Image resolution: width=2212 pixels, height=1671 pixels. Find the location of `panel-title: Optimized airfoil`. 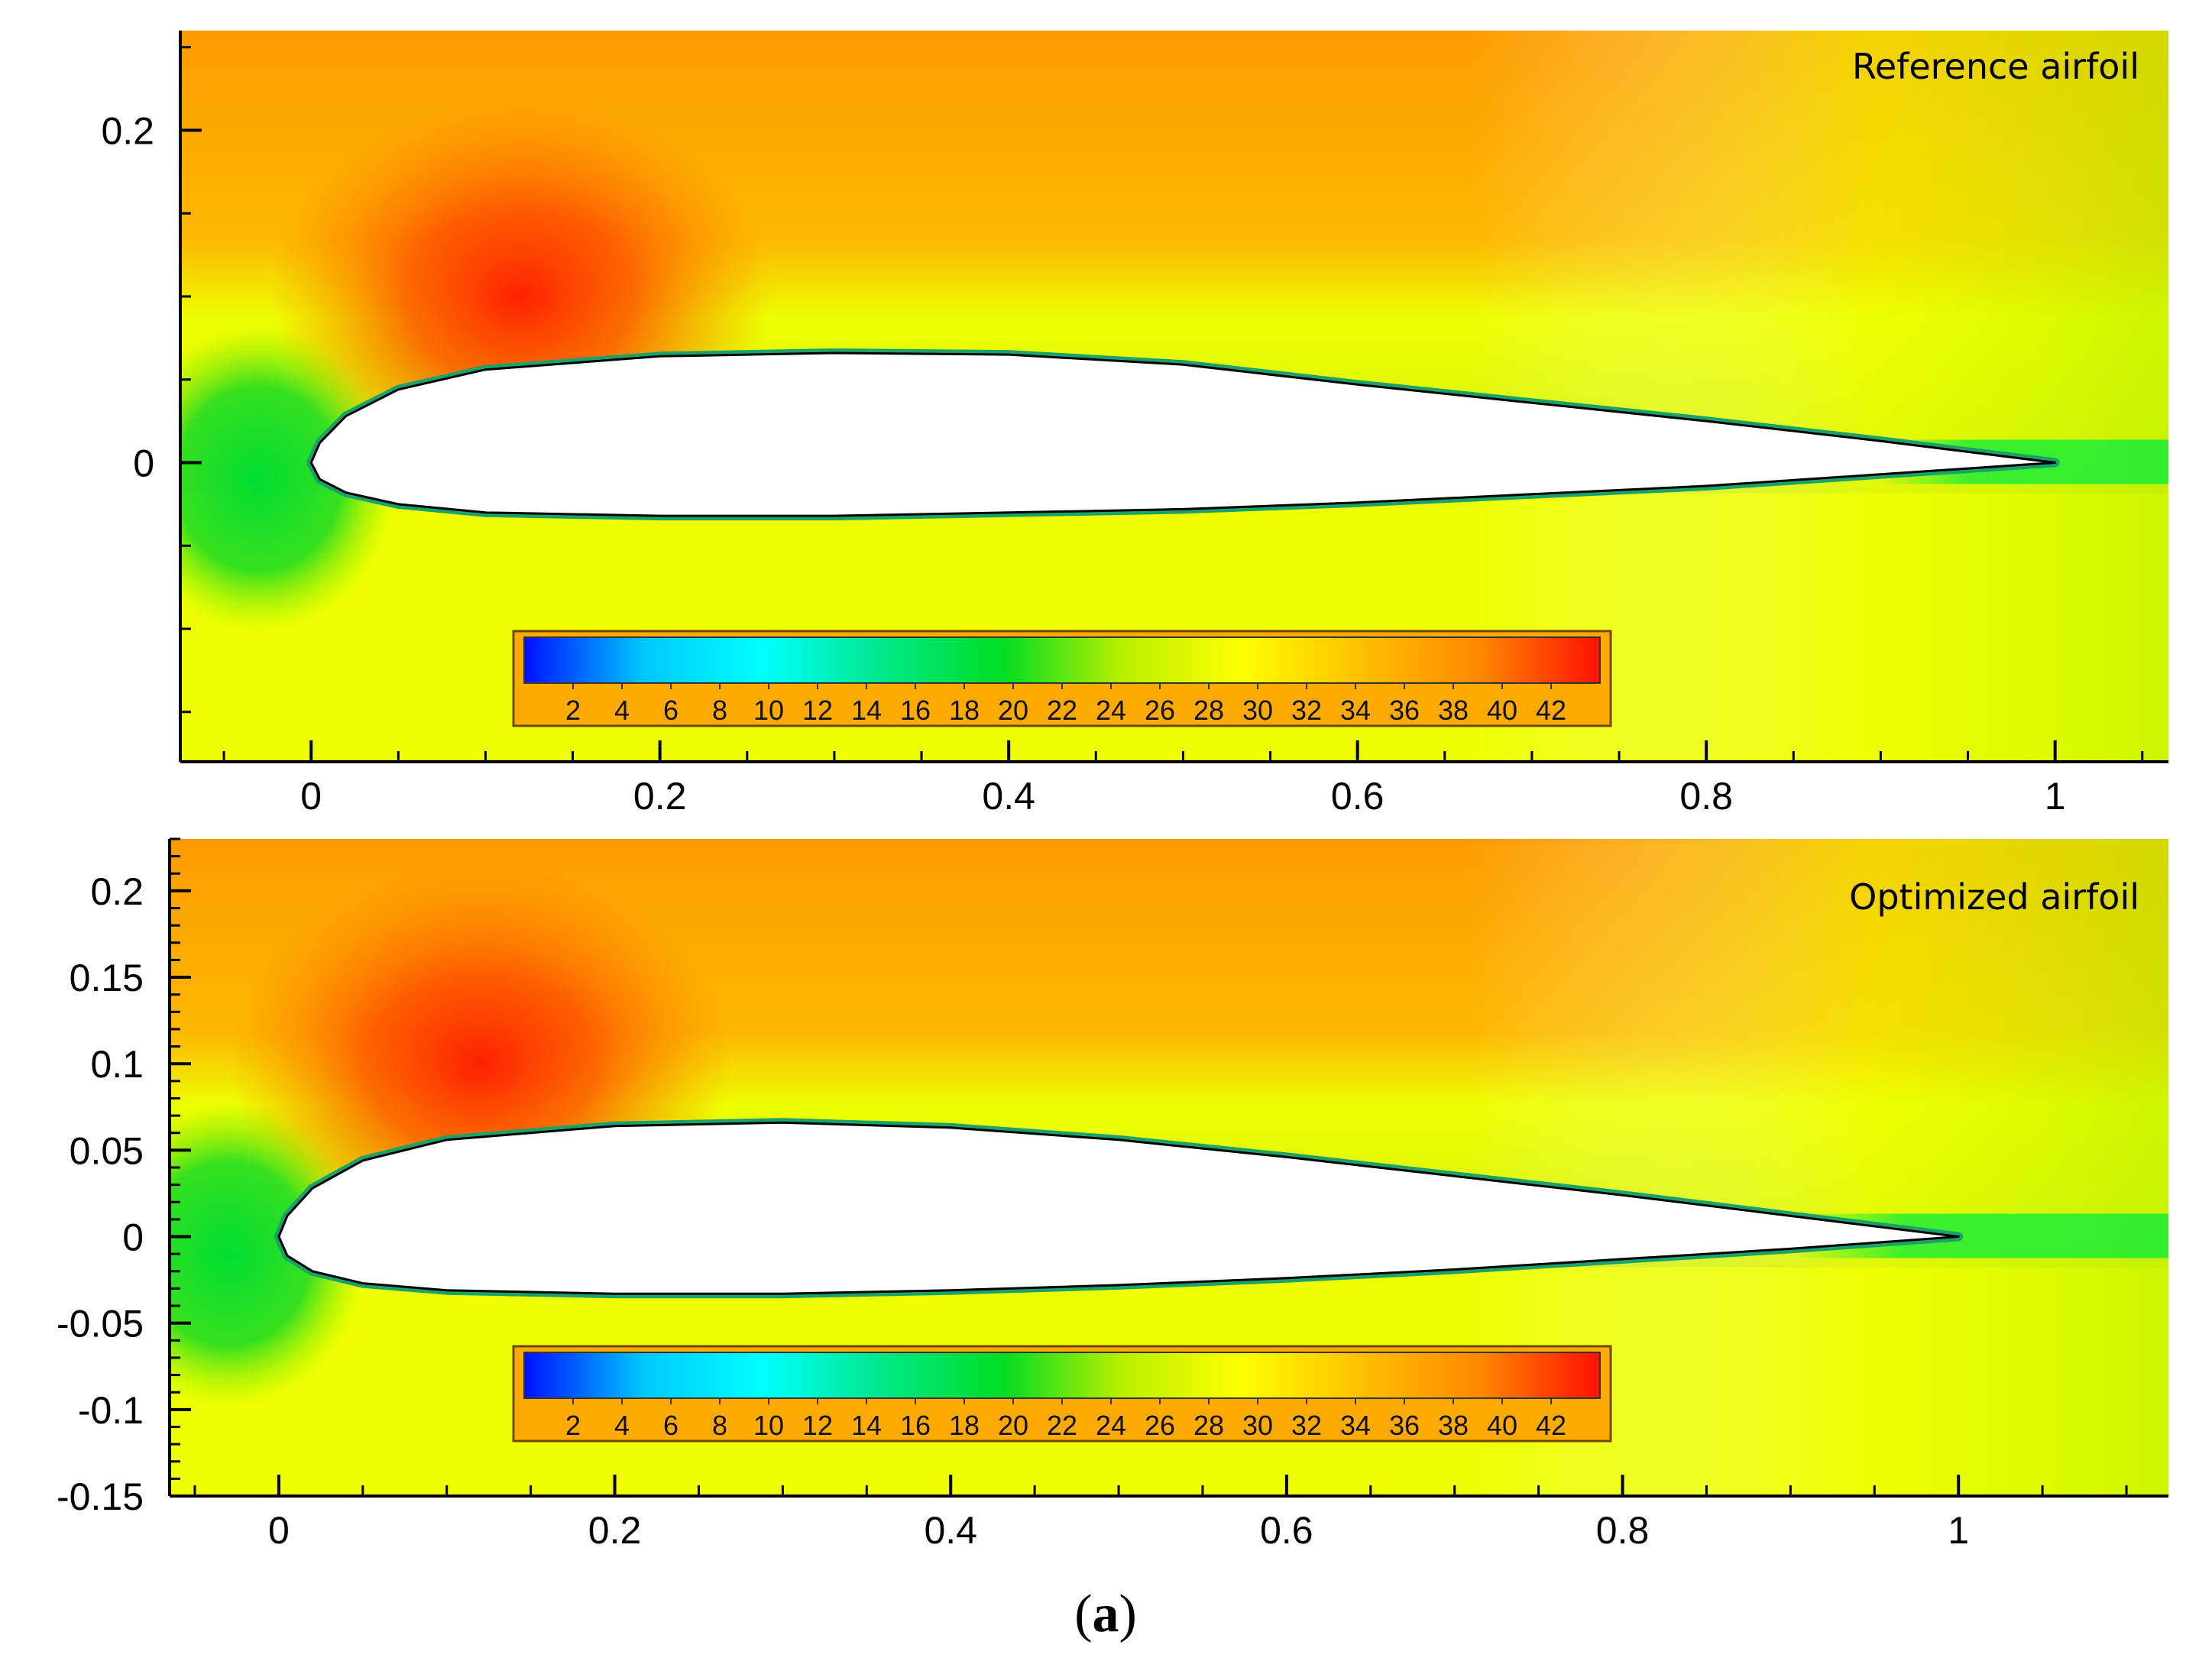

panel-title: Optimized airfoil is located at coordinates (1994, 897).